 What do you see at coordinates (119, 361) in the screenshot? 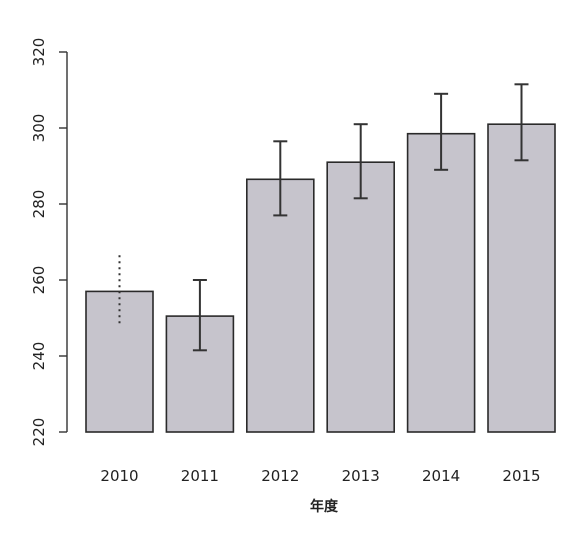
I see `bar-2010` at bounding box center [119, 361].